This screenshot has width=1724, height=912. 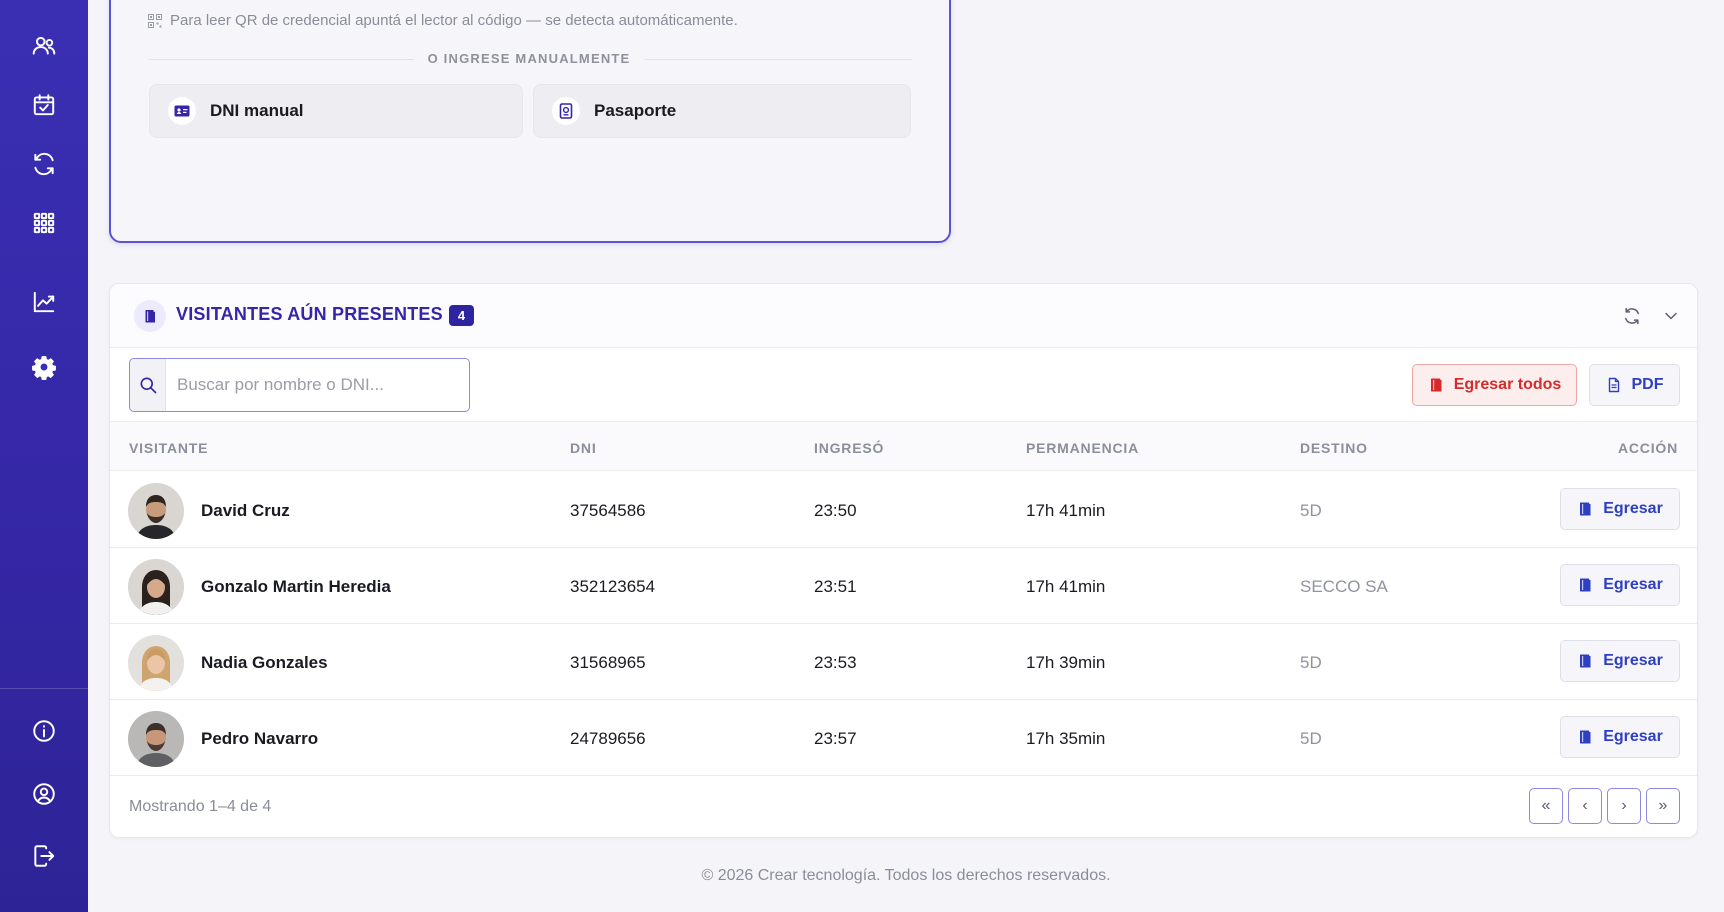 I want to click on visitor-destination: SECCO SA, so click(x=1344, y=586).